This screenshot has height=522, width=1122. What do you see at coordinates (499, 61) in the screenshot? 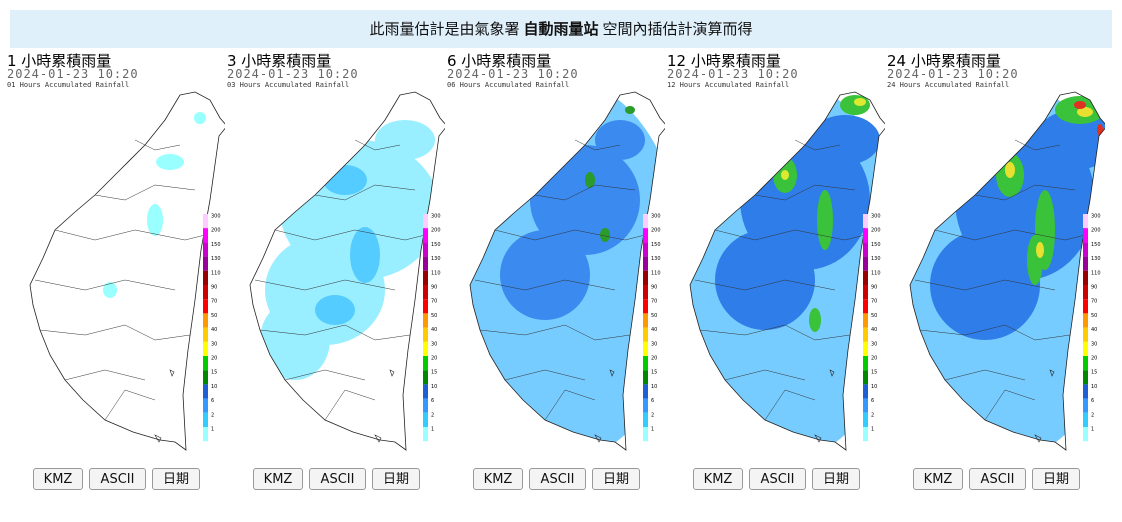
I see `panel-title: 6 小時累積雨量` at bounding box center [499, 61].